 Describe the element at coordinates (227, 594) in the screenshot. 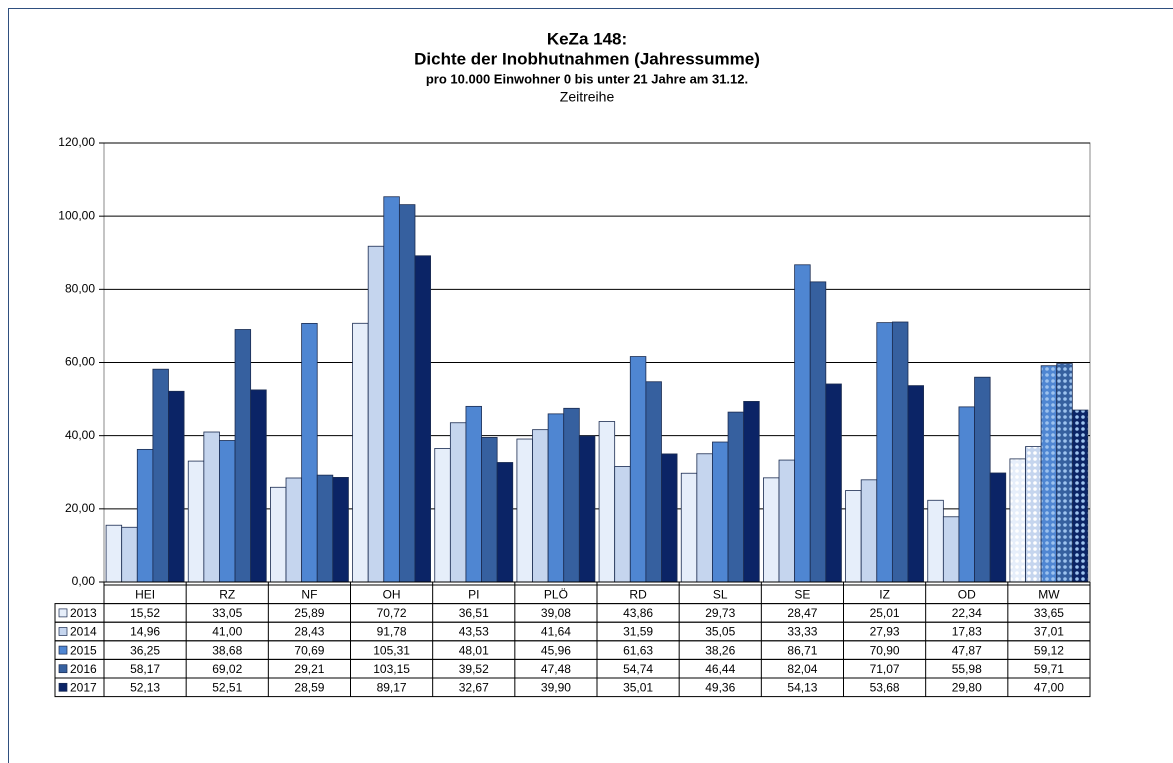

I see `x-tick-label: RZ` at that location.